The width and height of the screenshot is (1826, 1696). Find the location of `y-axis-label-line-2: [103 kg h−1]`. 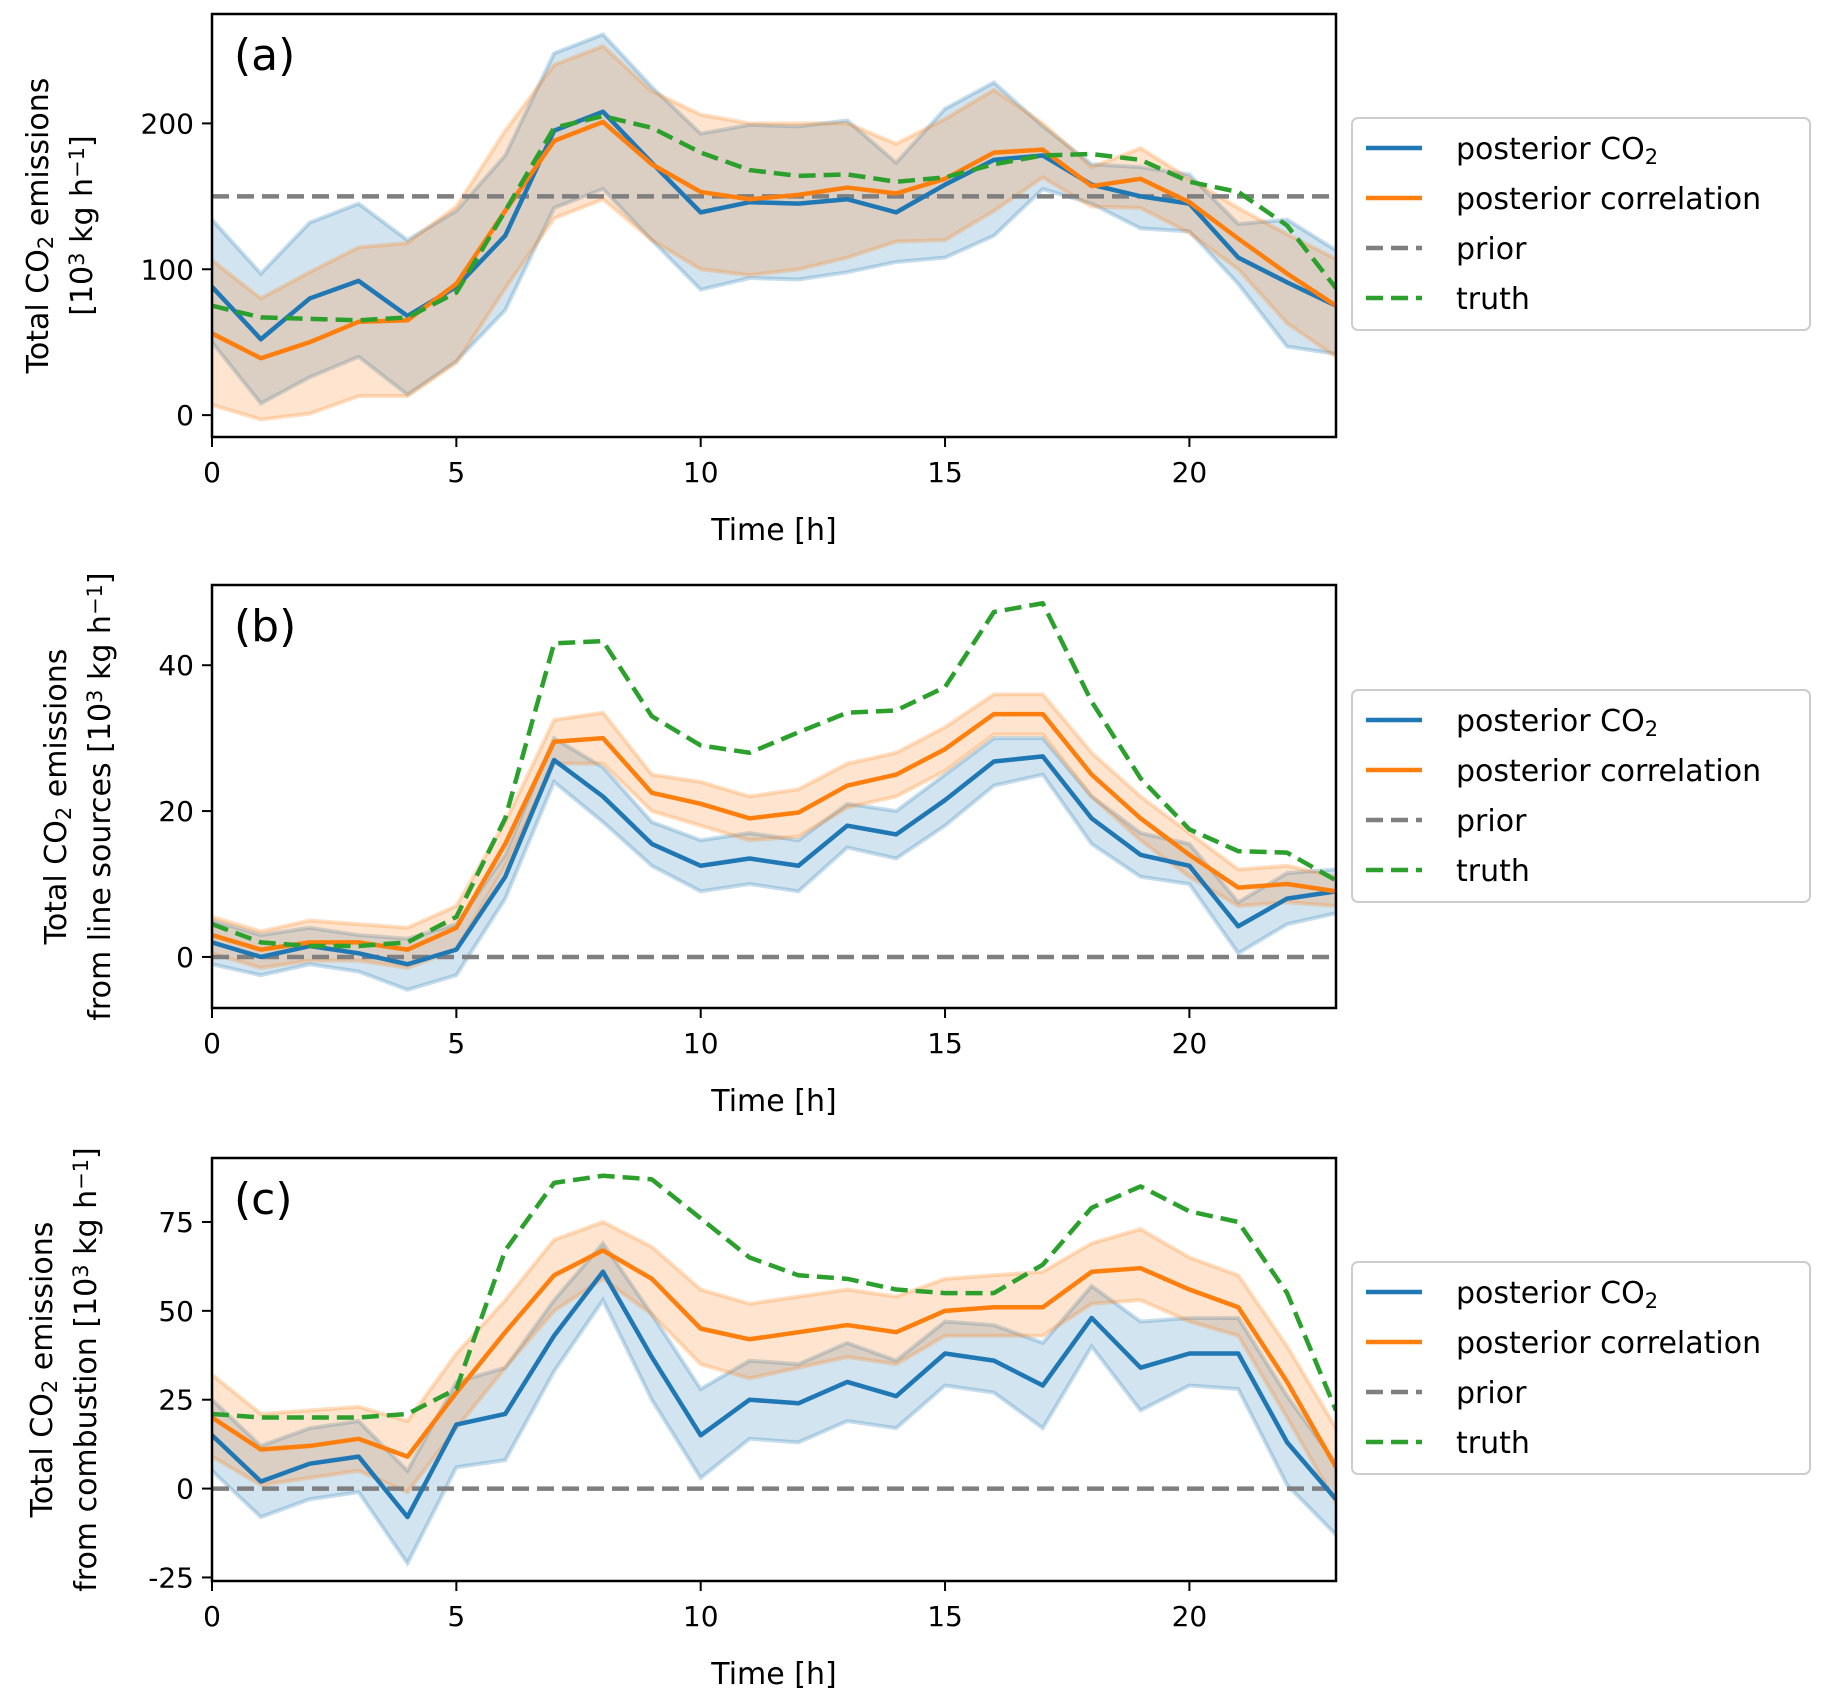

y-axis-label-line-2: [103 kg h−1] is located at coordinates (82, 225).